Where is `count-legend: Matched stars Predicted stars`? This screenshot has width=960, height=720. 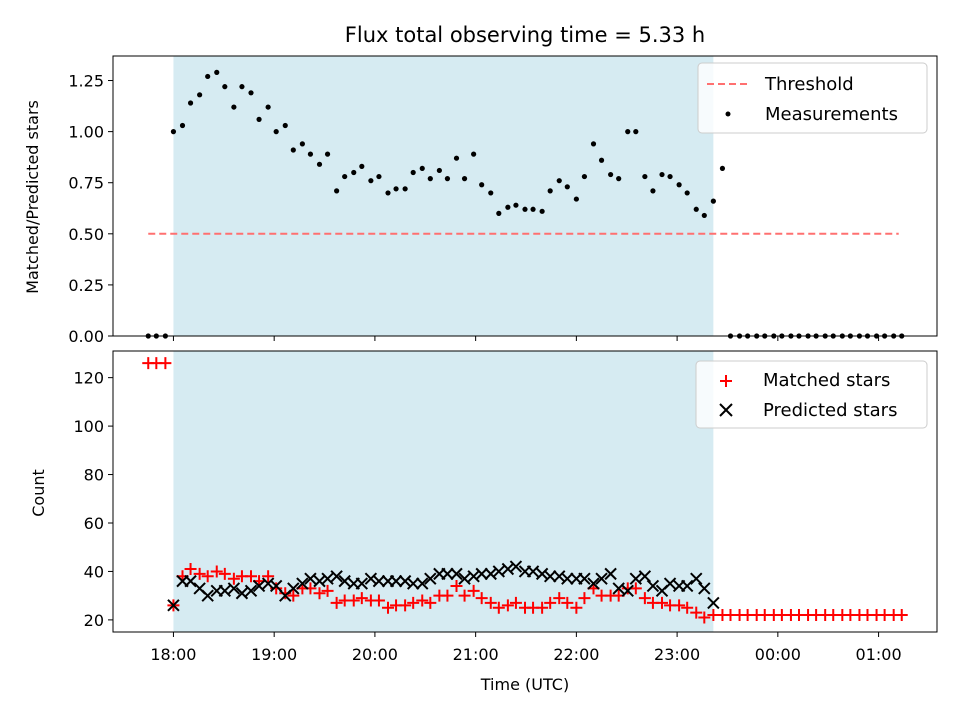
count-legend: Matched stars Predicted stars is located at coordinates (811, 394).